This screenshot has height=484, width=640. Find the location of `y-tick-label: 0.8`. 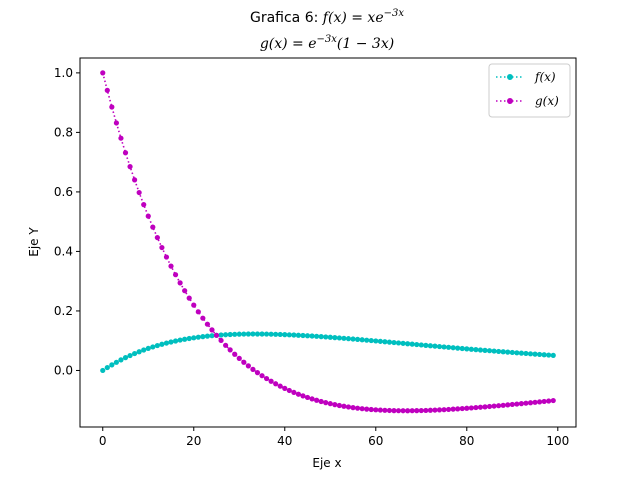

y-tick-label: 0.8 is located at coordinates (63, 132).